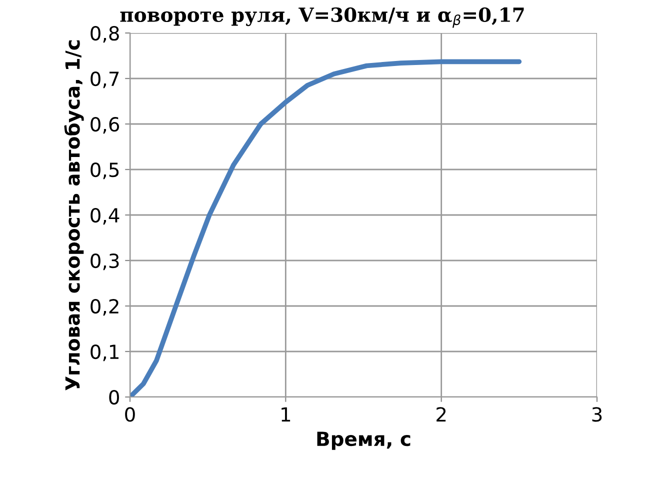 Image resolution: width=645 pixels, height=489 pixels. What do you see at coordinates (104, 171) in the screenshot?
I see `y-tick-label: 0,5` at bounding box center [104, 171].